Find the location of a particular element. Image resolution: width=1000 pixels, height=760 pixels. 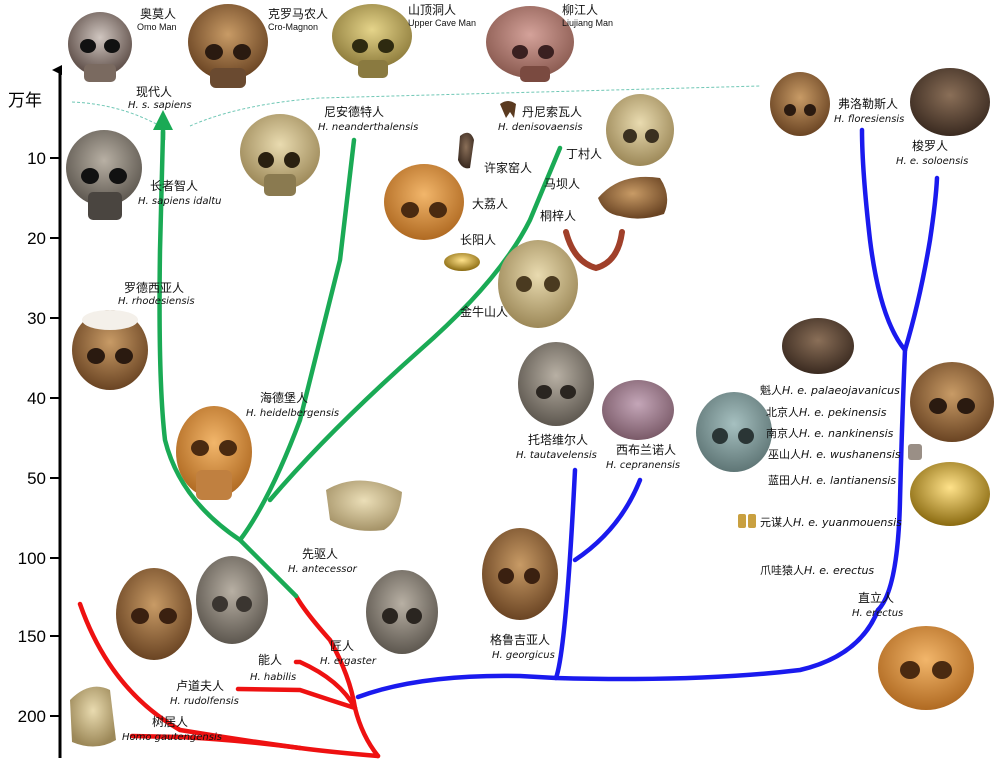

skull-liujiang-icon is located at coordinates (530, 44).